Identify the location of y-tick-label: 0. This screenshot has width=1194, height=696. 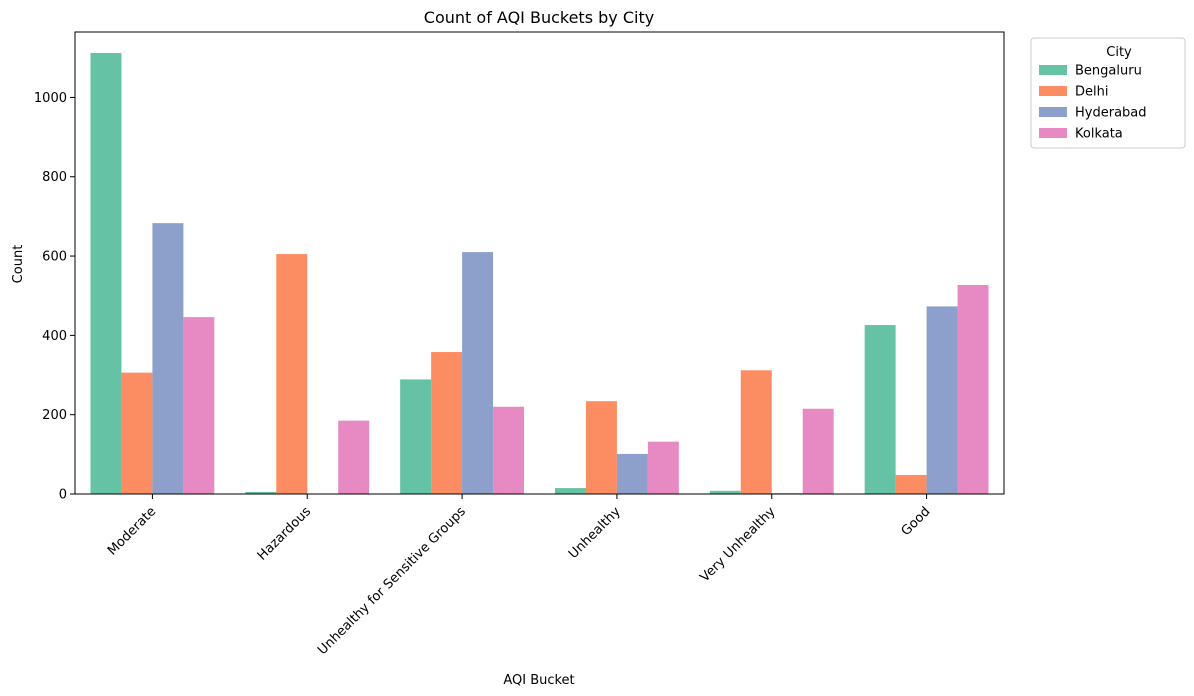
(63, 495).